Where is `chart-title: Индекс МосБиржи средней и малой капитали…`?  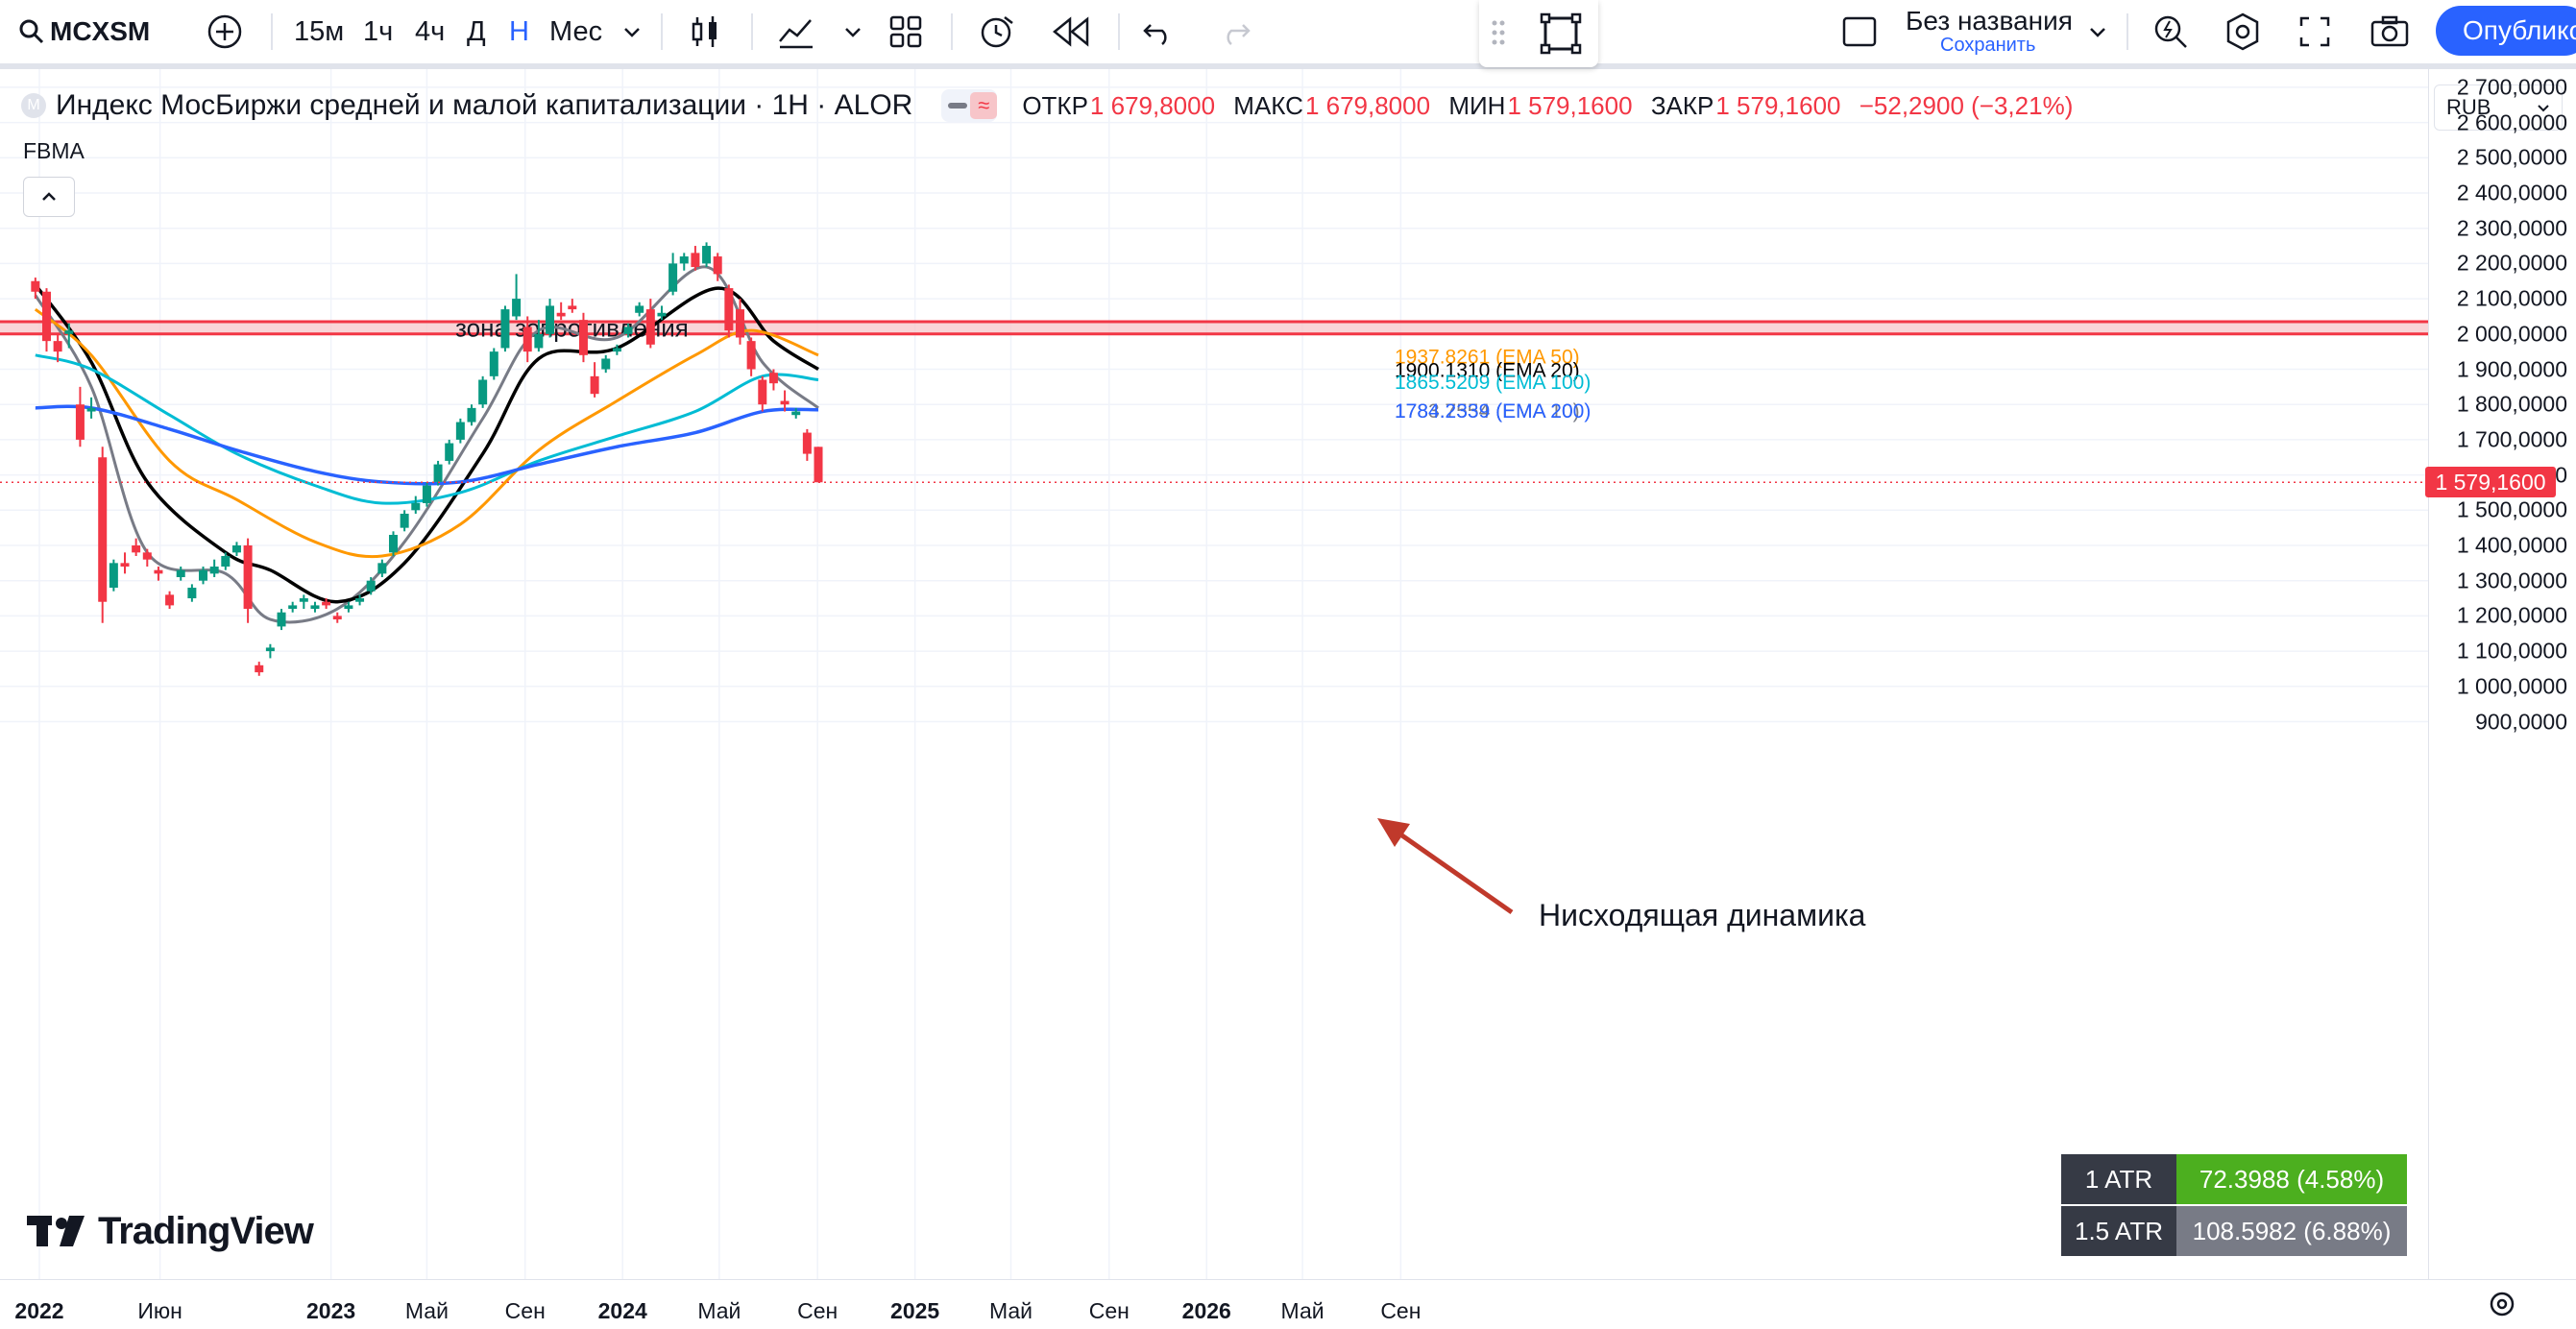
chart-title: Индекс МосБиржи средней и малой капитали… is located at coordinates (484, 105).